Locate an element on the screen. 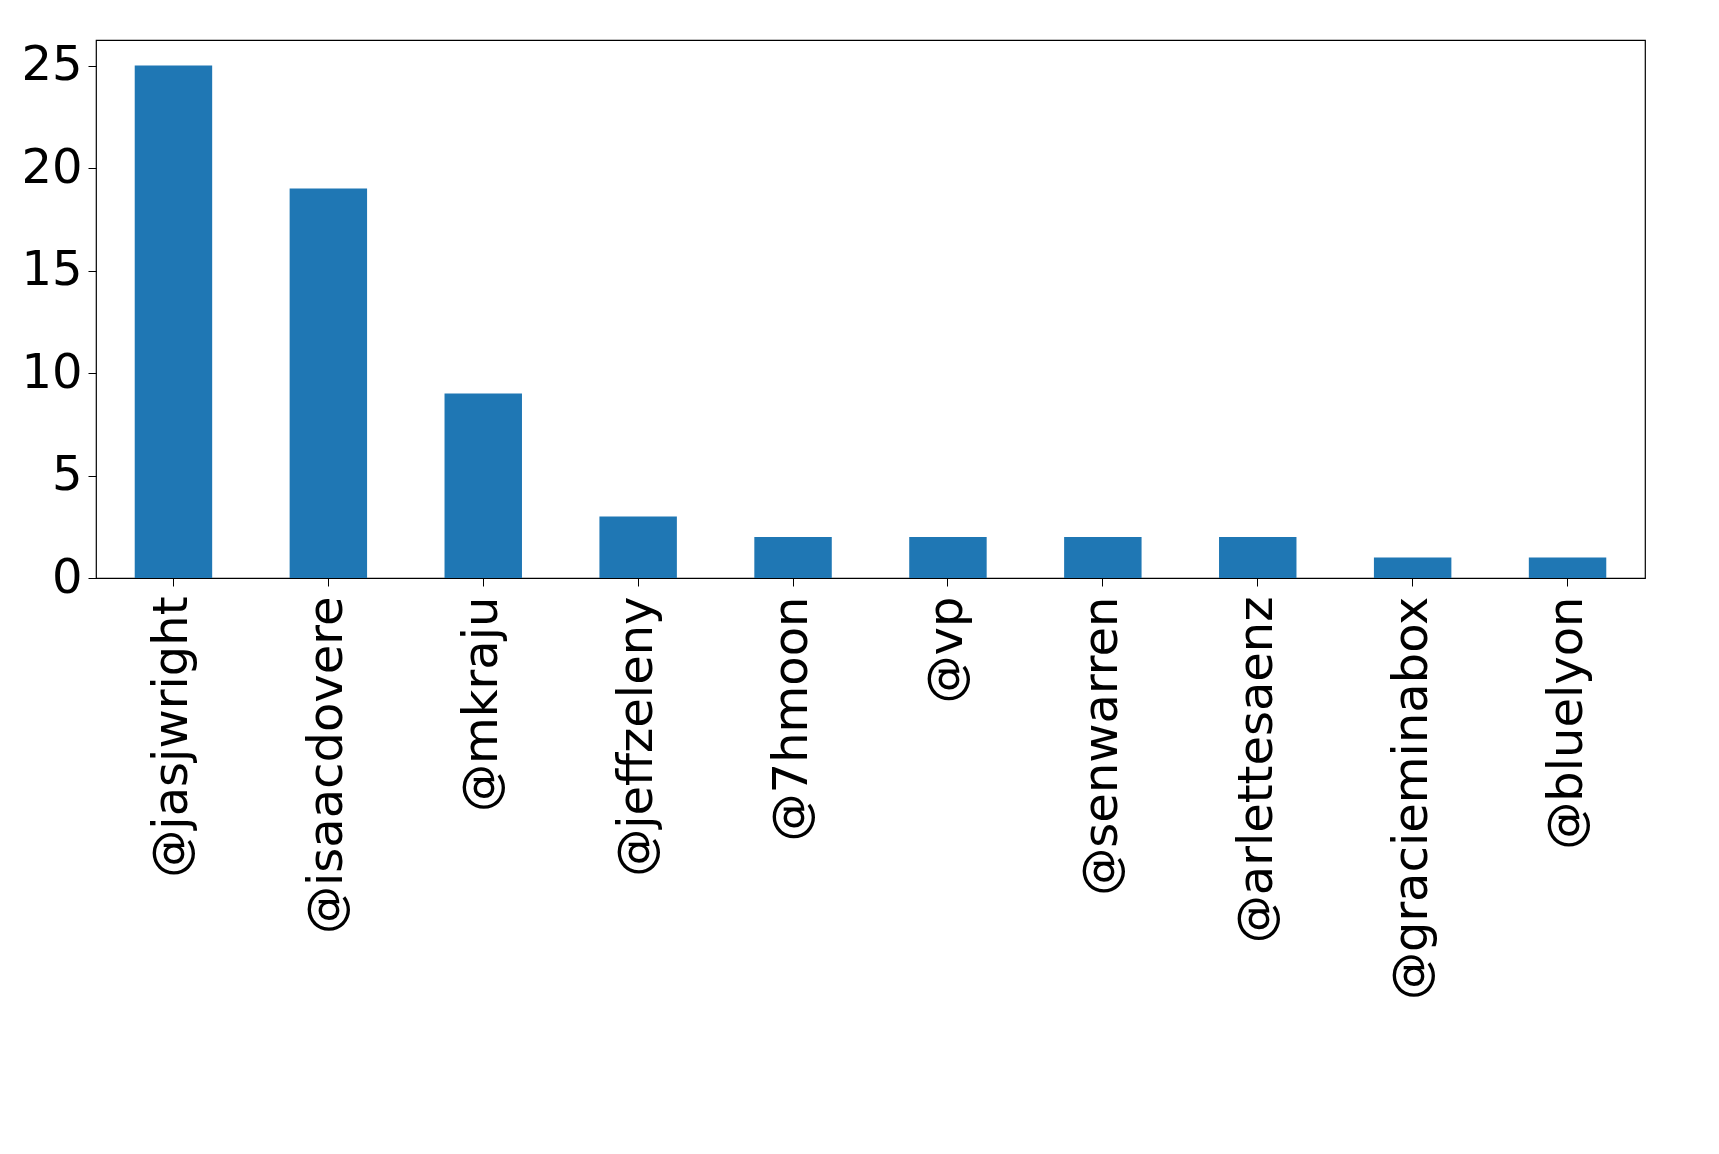 The image size is (1719, 1154). x-tick-label: @bluelyon is located at coordinates (1564, 723).